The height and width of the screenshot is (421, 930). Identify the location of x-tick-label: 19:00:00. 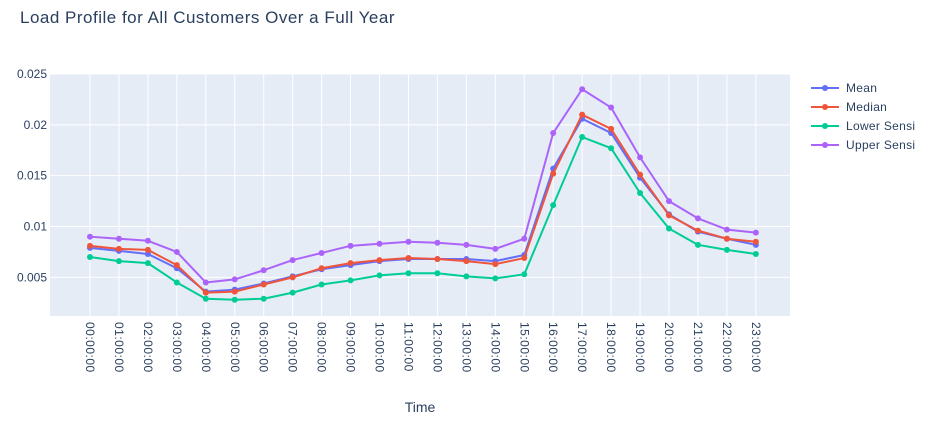
(640, 347).